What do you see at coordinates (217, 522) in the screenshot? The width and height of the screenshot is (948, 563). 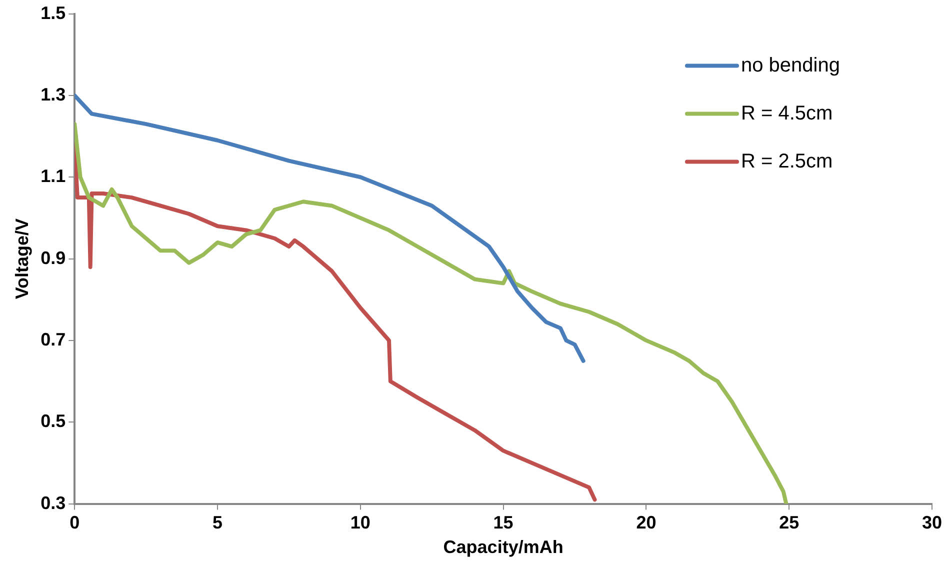 I see `x-tick-label: 5` at bounding box center [217, 522].